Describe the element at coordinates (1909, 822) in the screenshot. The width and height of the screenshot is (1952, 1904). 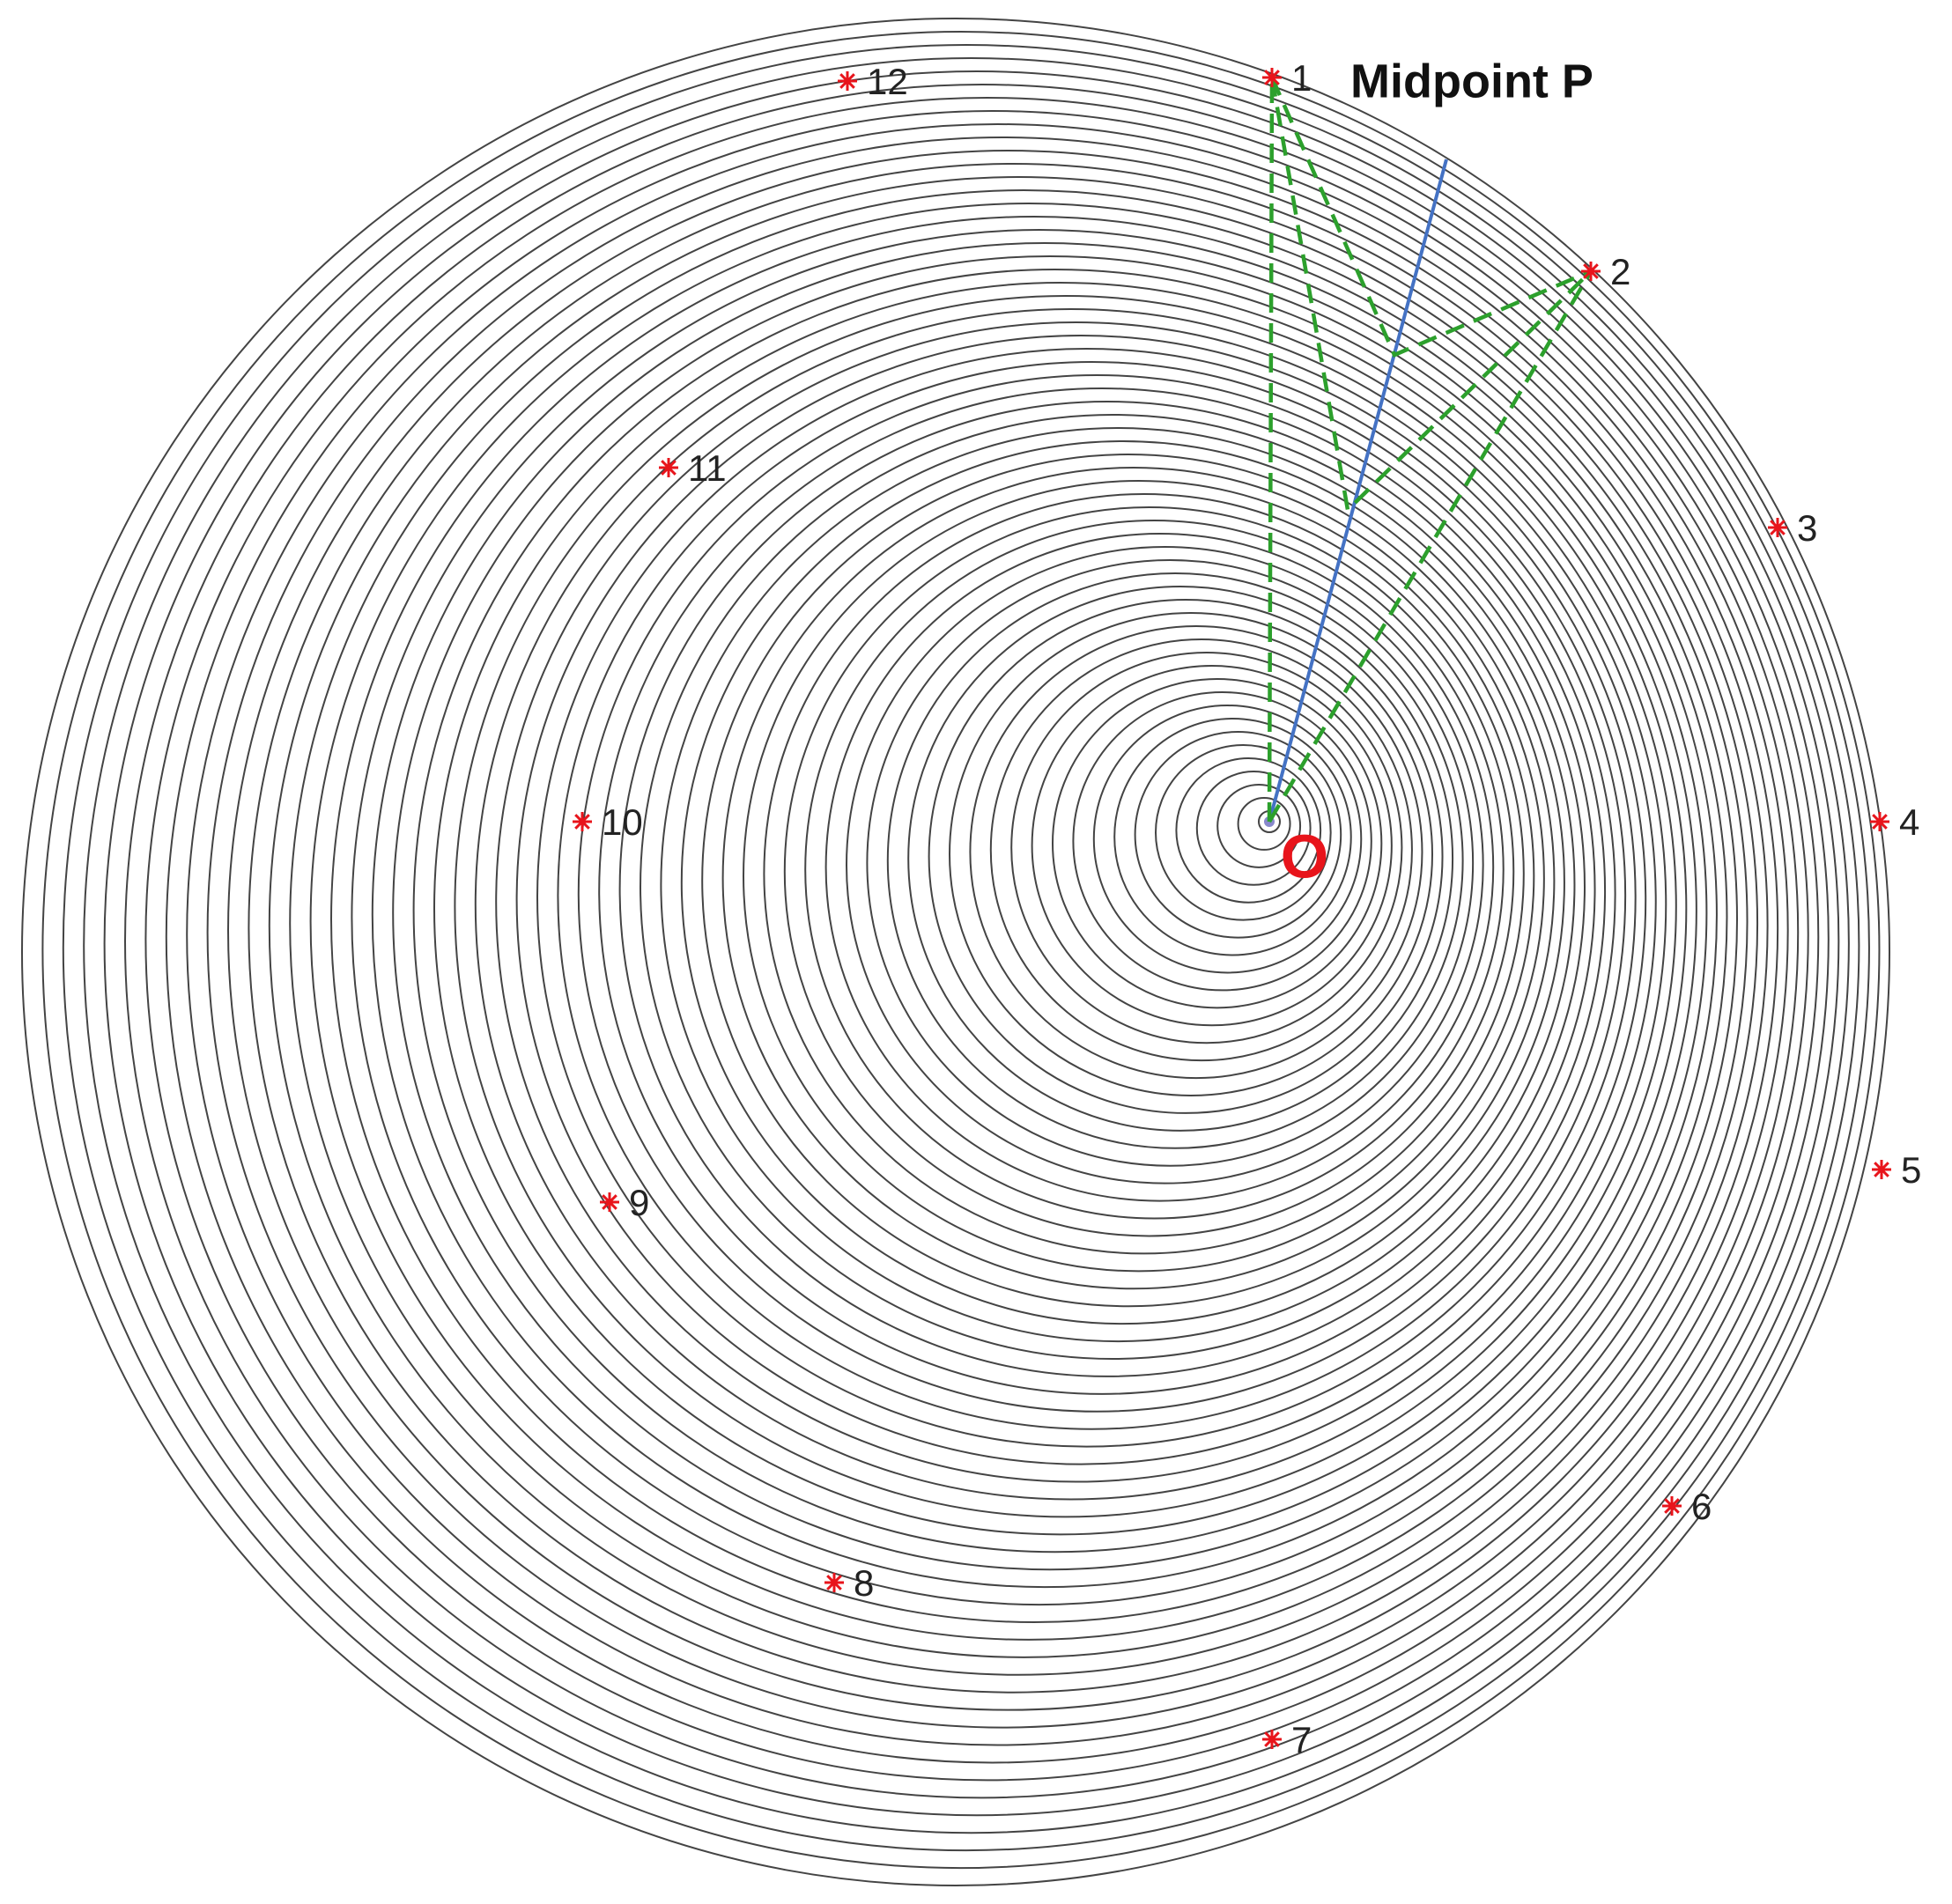
I see `point-label: 4` at that location.